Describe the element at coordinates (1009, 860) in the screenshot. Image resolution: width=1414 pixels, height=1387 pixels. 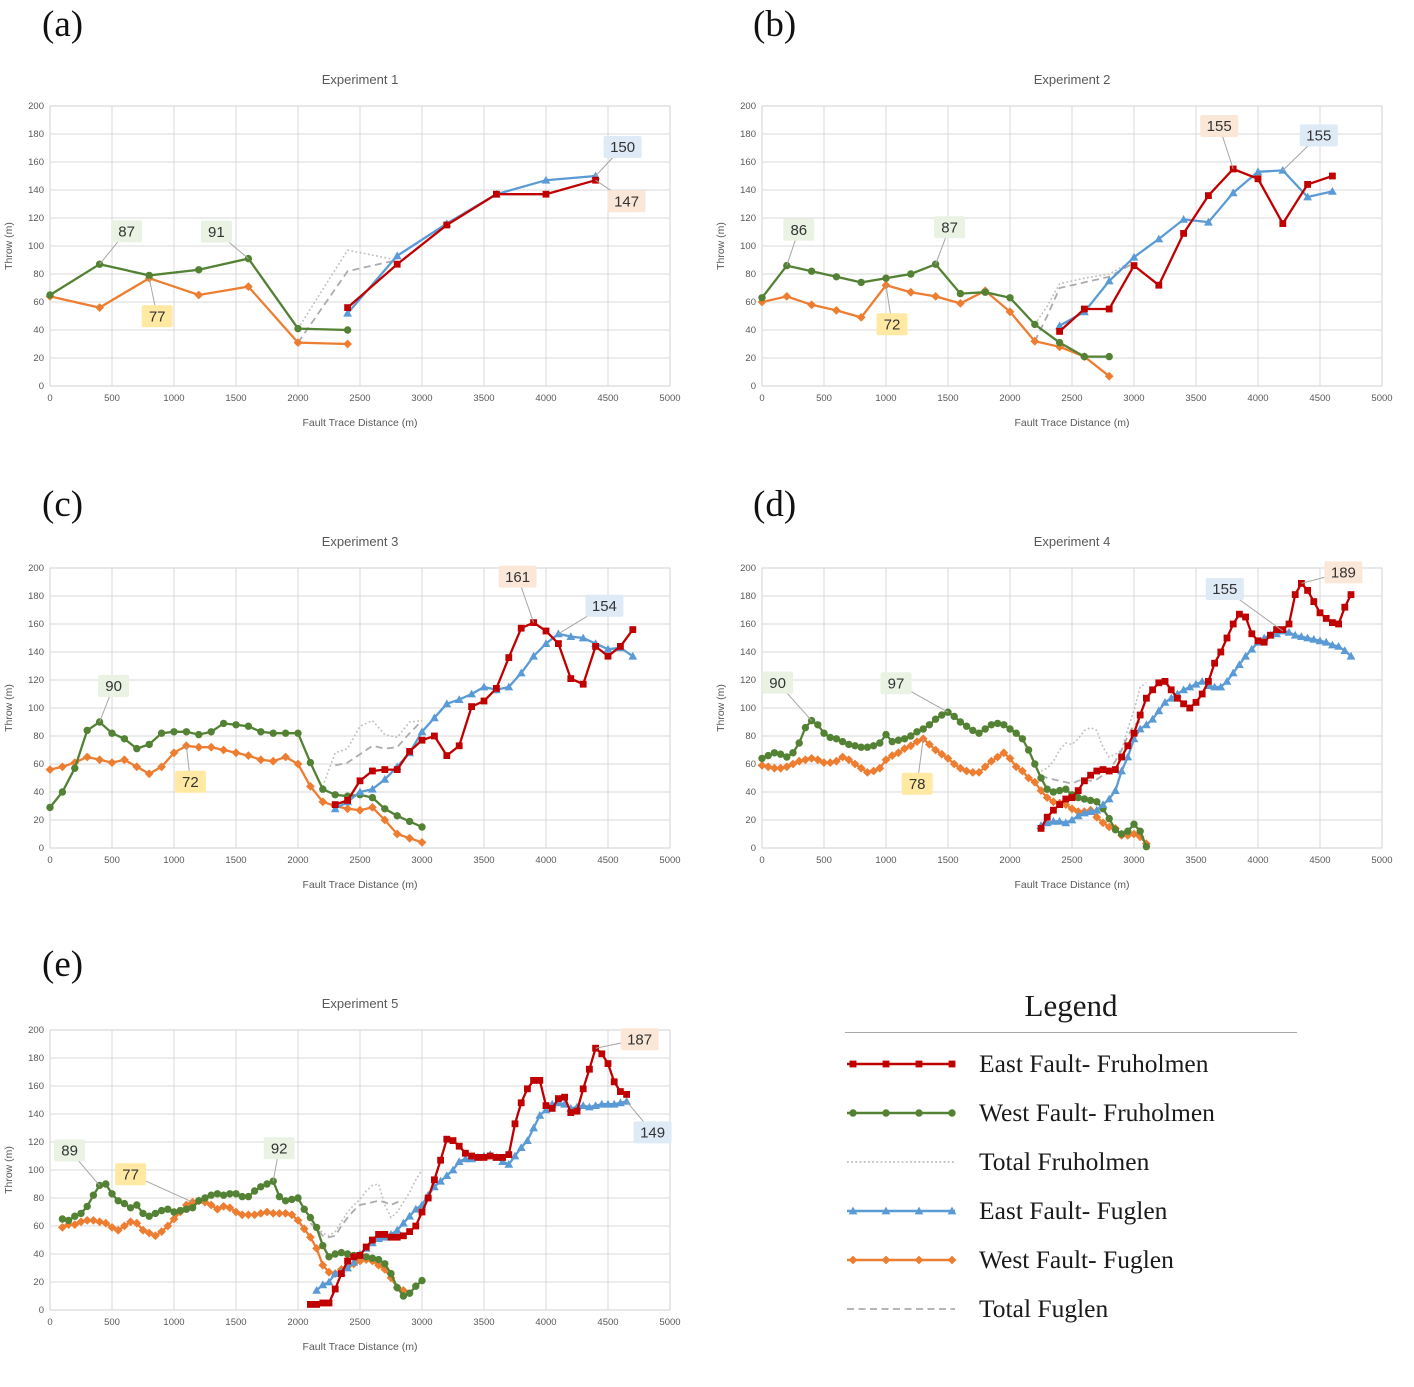
I see `svg-text: 2000` at that location.